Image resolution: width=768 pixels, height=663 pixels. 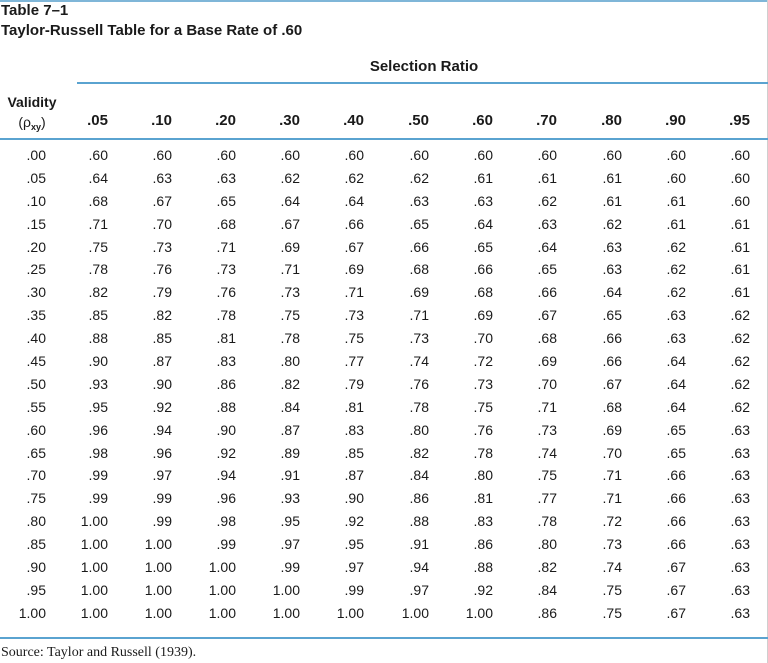 What do you see at coordinates (36, 452) in the screenshot?
I see `validity-cell: .65` at bounding box center [36, 452].